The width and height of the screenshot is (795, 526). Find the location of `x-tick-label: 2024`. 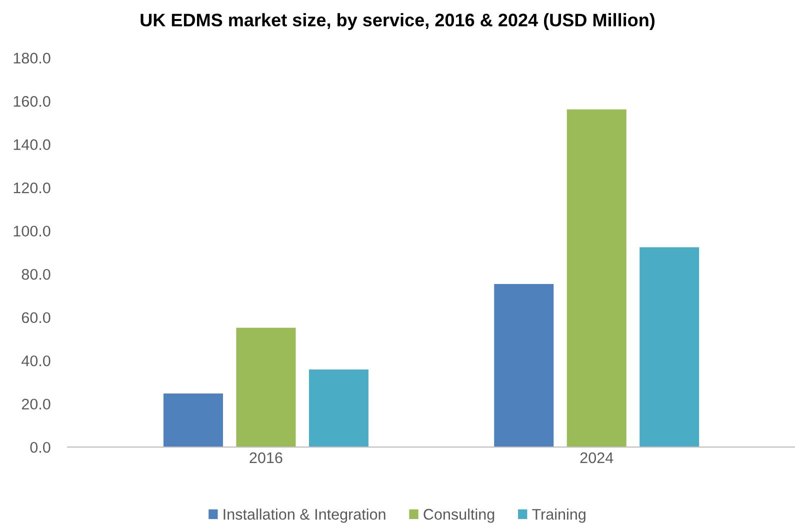

x-tick-label: 2024 is located at coordinates (597, 458).